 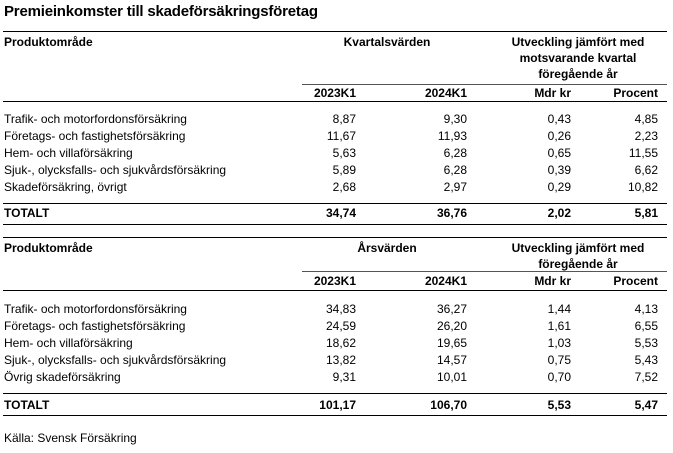 I want to click on change-header-line-2: föregående år, so click(x=578, y=264).